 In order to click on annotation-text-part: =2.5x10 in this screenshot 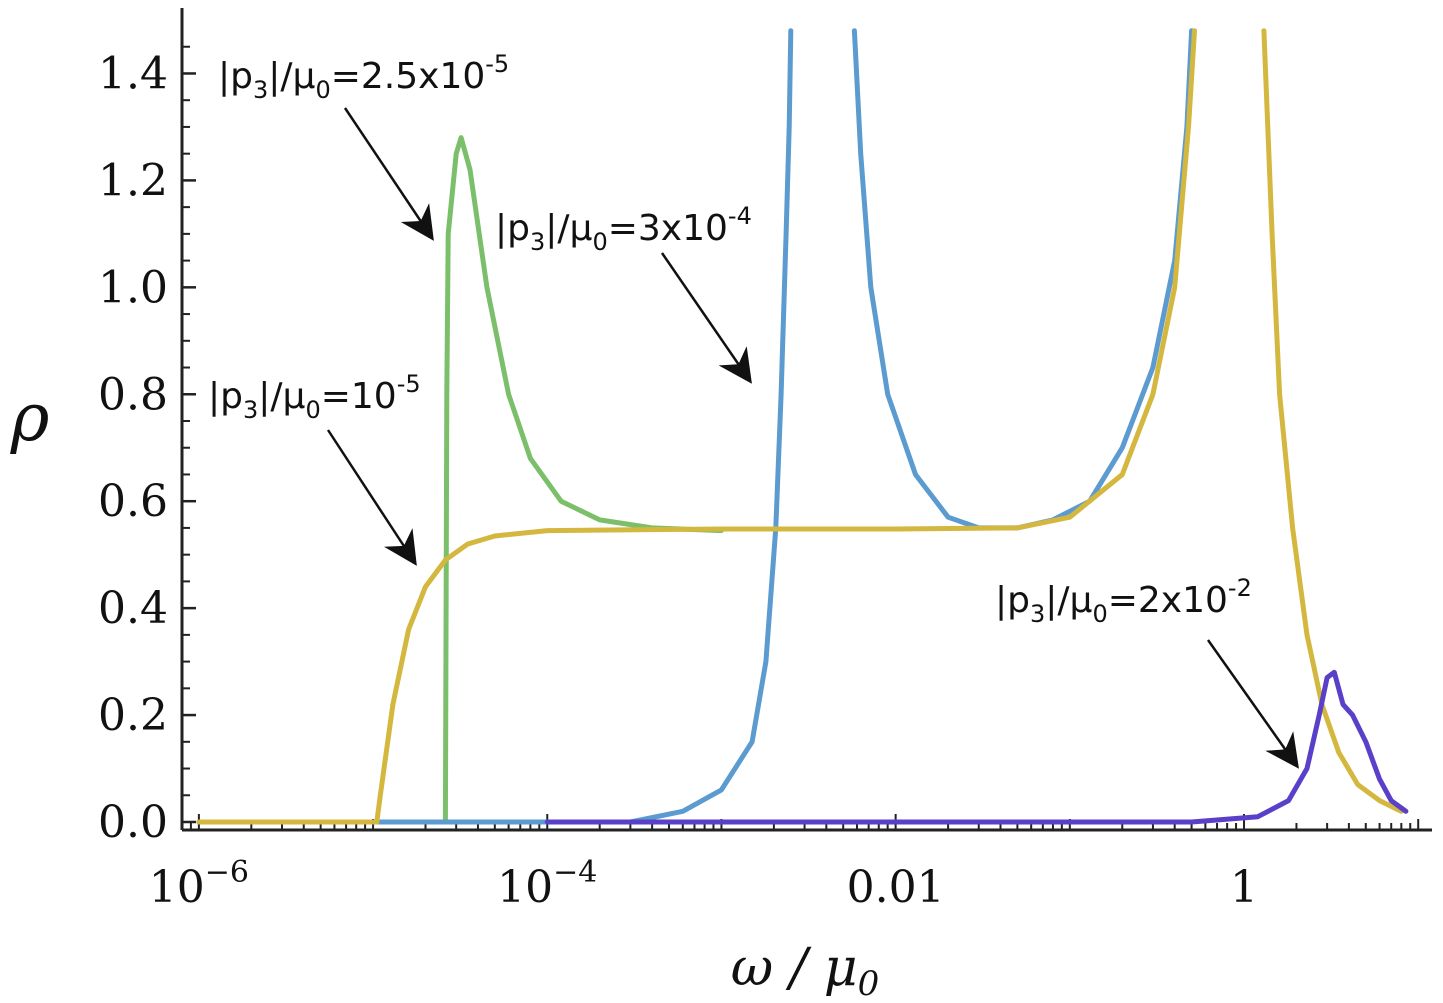, I will do `click(408, 76)`.